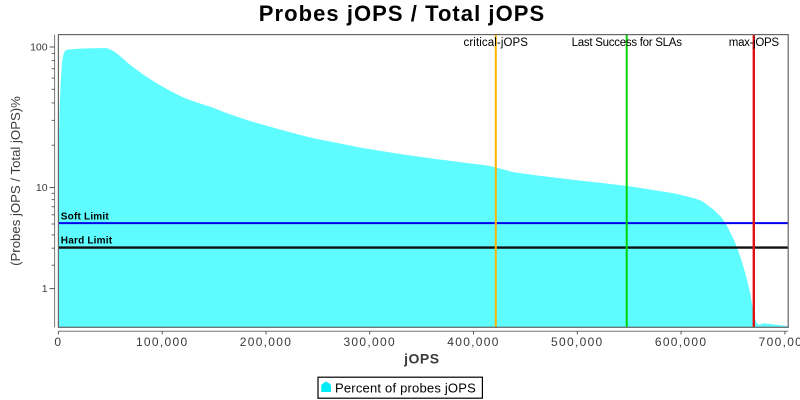 Image resolution: width=800 pixels, height=400 pixels. Describe the element at coordinates (162, 342) in the screenshot. I see `svg-text: 100,000` at that location.